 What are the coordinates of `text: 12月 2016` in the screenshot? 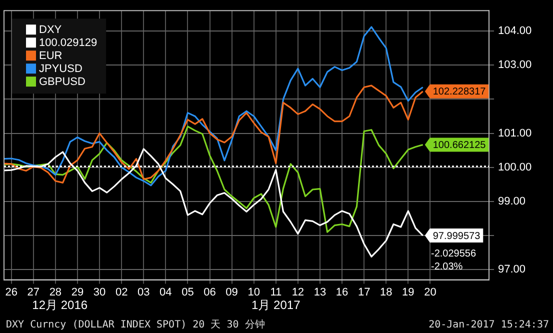 It's located at (60, 305).